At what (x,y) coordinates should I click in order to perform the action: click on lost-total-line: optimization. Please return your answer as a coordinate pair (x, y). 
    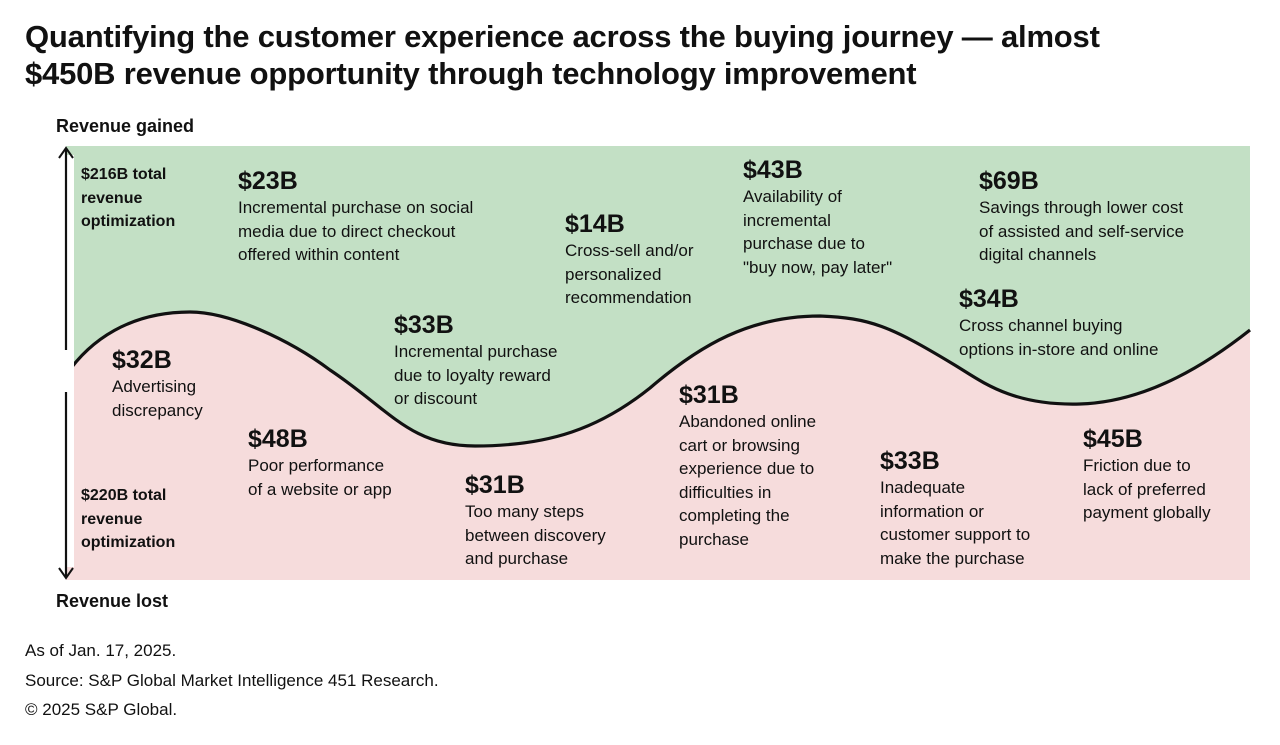
    Looking at the image, I should click on (128, 542).